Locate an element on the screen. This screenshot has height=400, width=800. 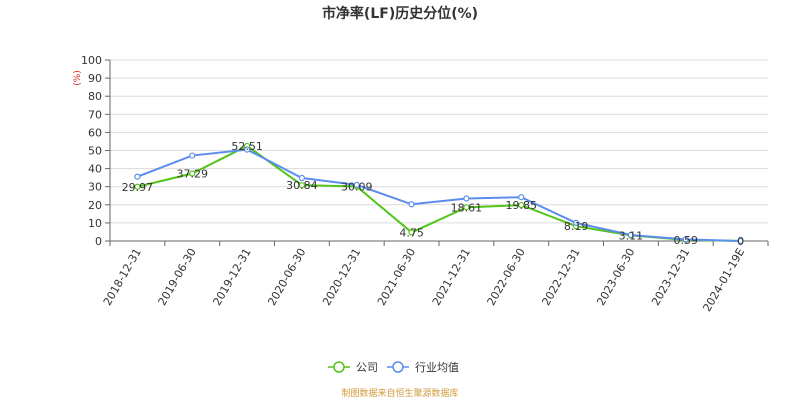
y-tick-label: 20 is located at coordinates (95, 205).